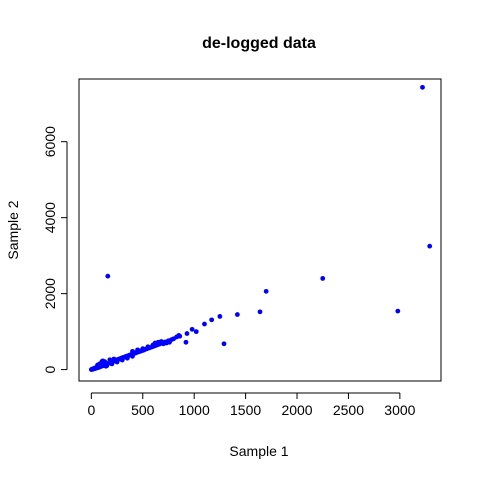 This screenshot has height=485, width=480. I want to click on x-tick-label: 1000, so click(194, 410).